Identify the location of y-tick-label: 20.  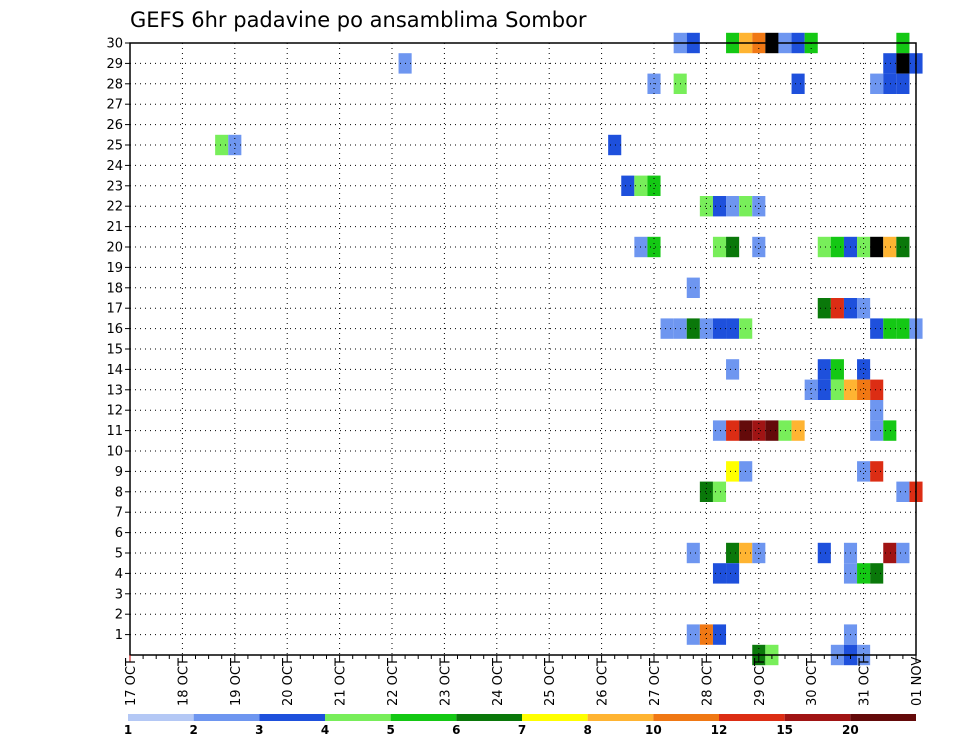
(114, 248).